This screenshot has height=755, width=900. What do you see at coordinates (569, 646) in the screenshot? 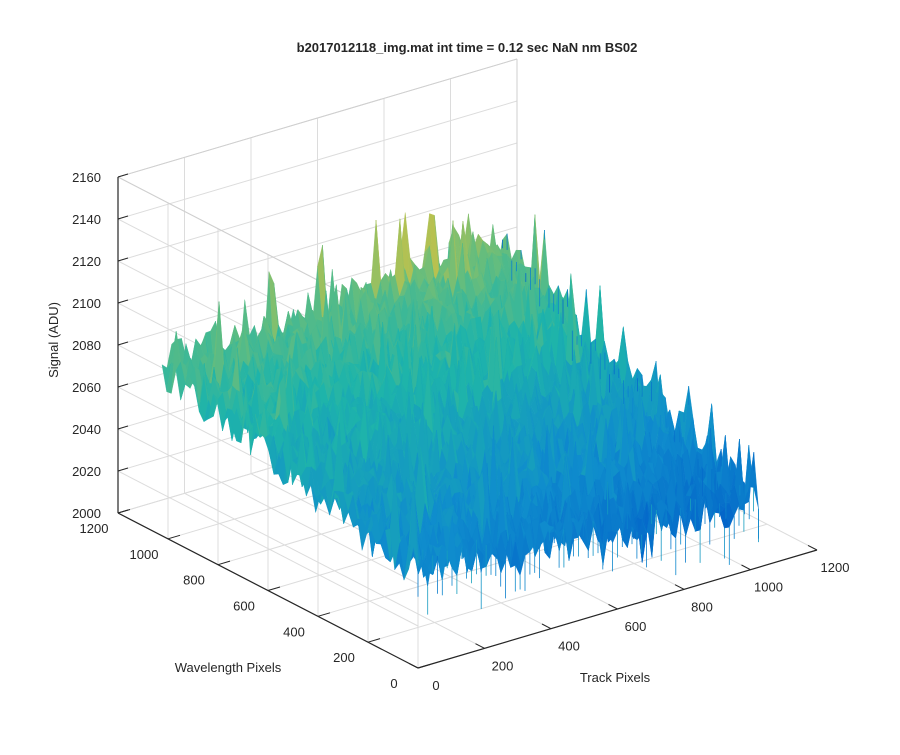
I see `x-tick-label: 400` at bounding box center [569, 646].